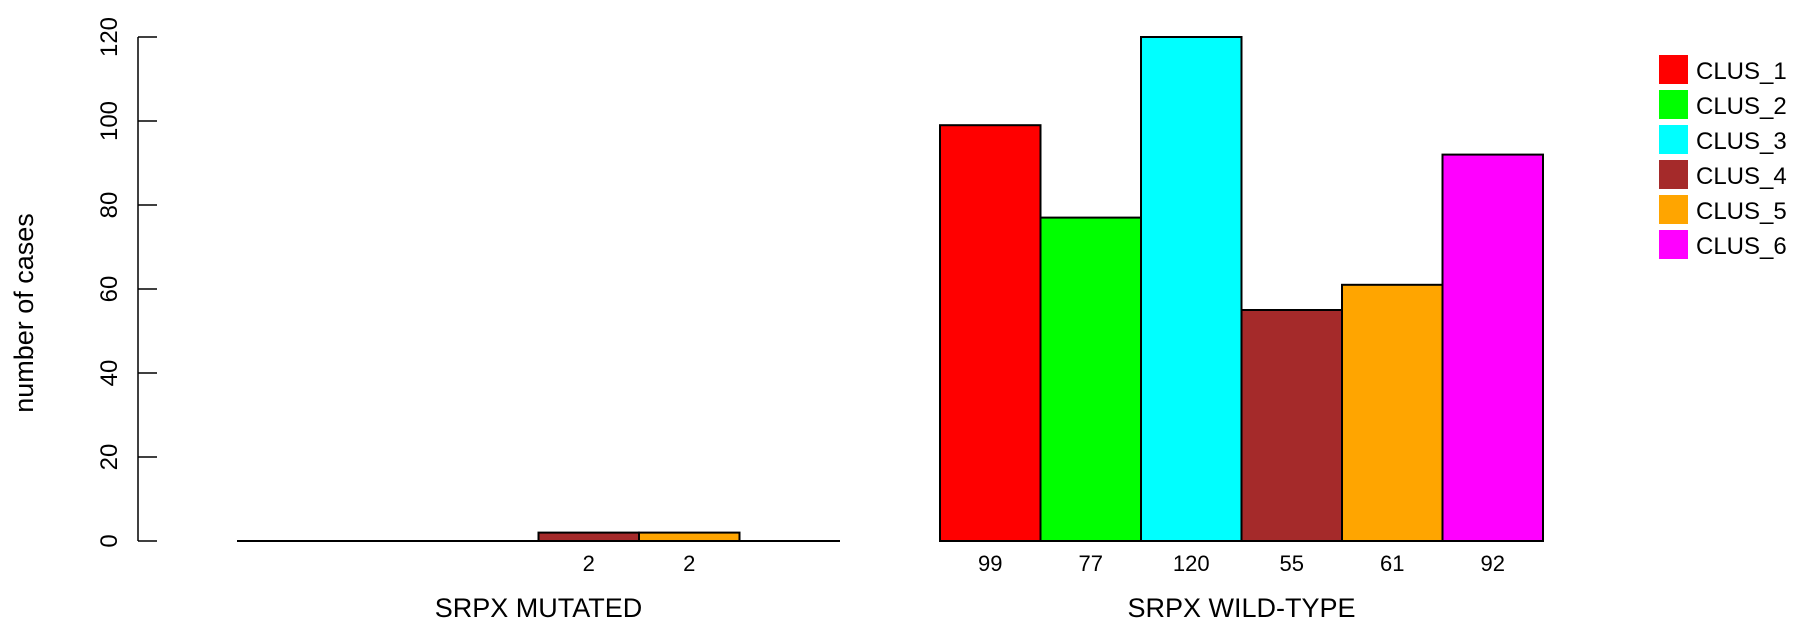 Image resolution: width=1817 pixels, height=625 pixels. Describe the element at coordinates (24, 313) in the screenshot. I see `y-axis-title: number of cases` at that location.